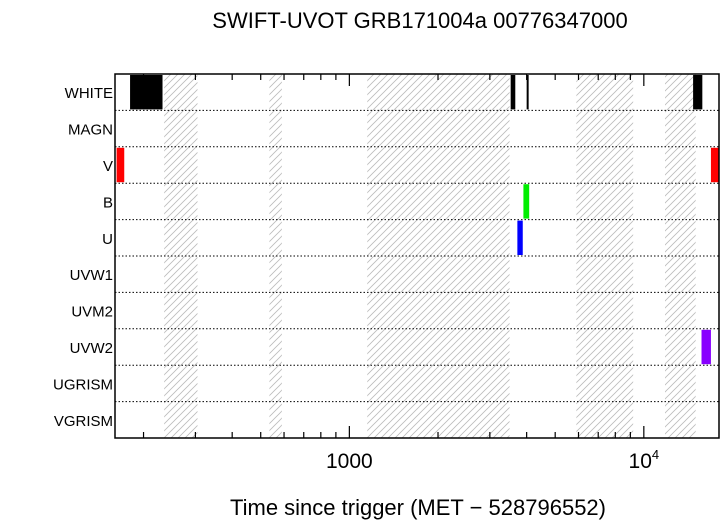 The width and height of the screenshot is (721, 522). Describe the element at coordinates (83, 384) in the screenshot. I see `row-label: UGRISM` at that location.